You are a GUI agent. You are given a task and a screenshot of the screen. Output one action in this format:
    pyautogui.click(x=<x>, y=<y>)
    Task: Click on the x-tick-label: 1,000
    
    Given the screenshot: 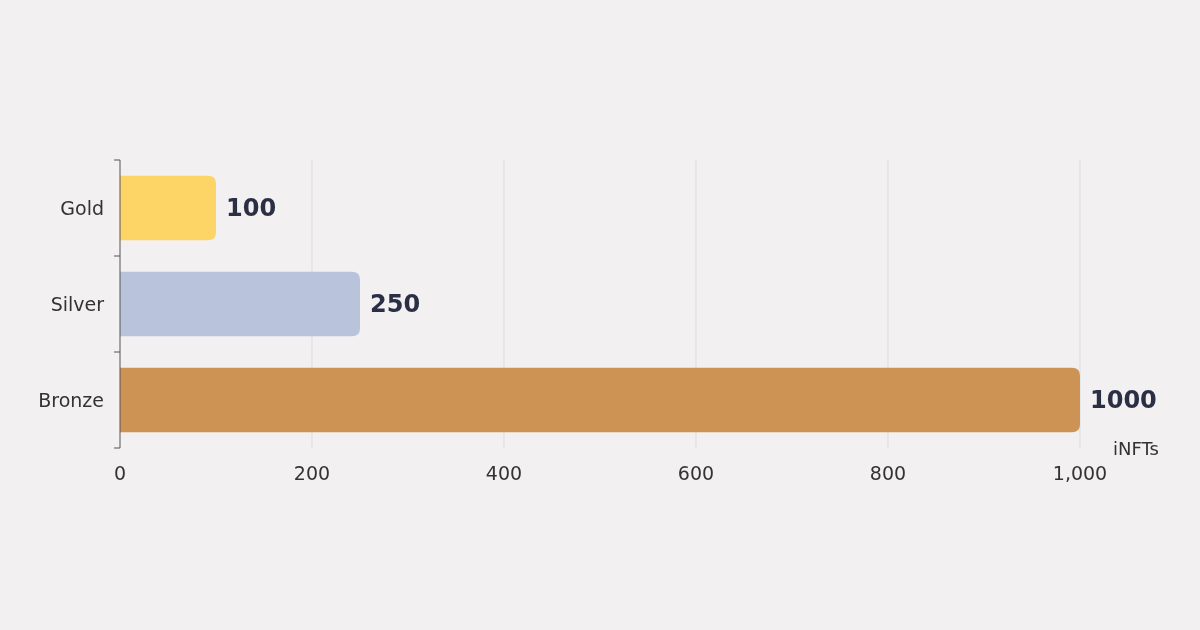 What is the action you would take?
    pyautogui.click(x=1080, y=472)
    